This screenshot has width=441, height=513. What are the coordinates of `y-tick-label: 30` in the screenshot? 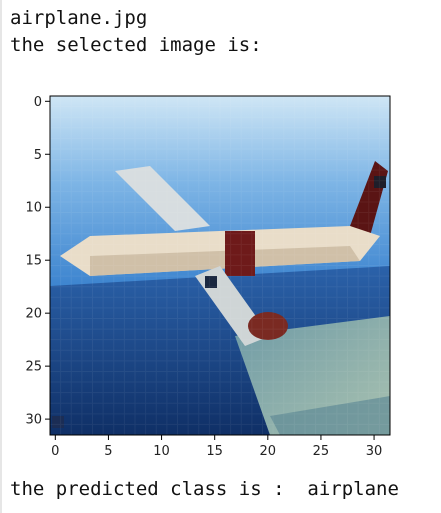 It's located at (33, 420).